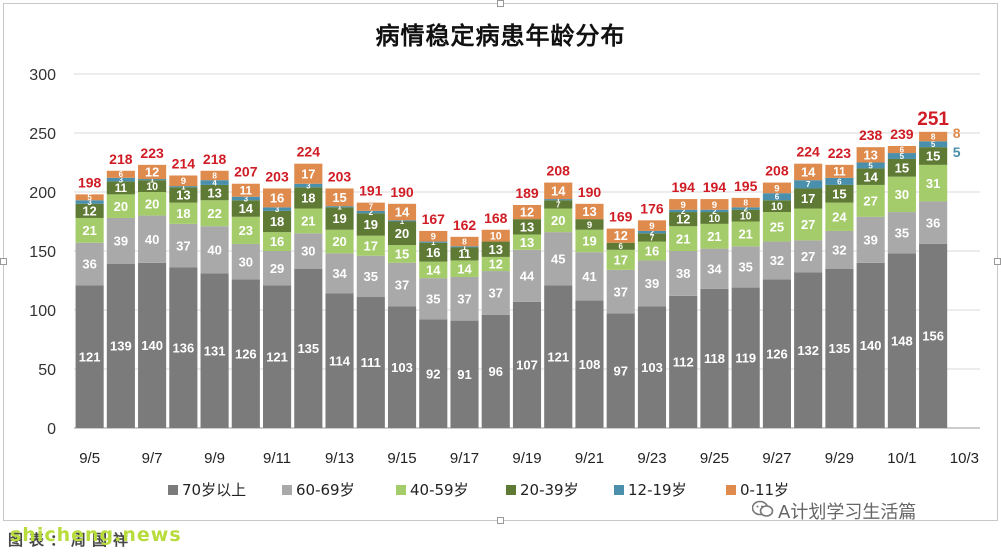 The image size is (1001, 555). I want to click on total-label: 208, so click(777, 171).